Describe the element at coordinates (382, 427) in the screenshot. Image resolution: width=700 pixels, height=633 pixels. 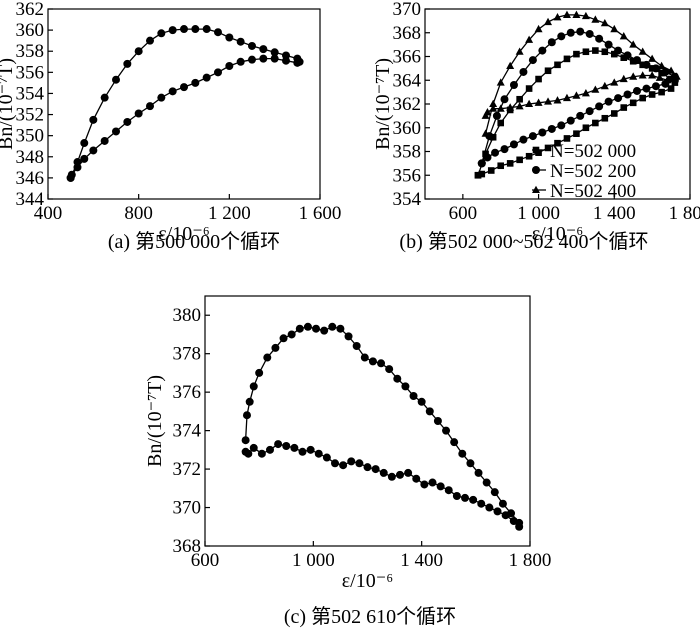
I see `series-line` at that location.